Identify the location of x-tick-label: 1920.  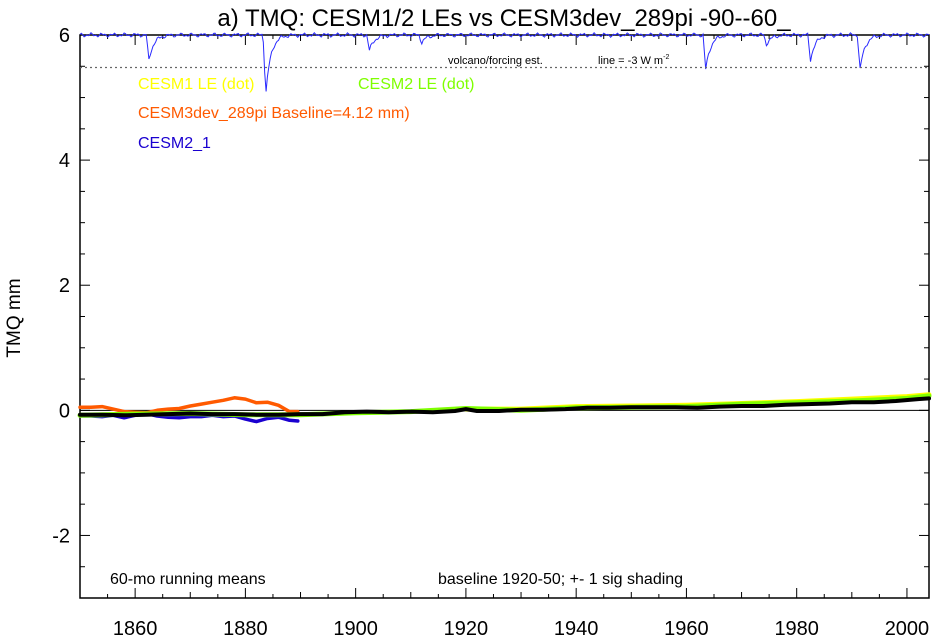
(466, 629).